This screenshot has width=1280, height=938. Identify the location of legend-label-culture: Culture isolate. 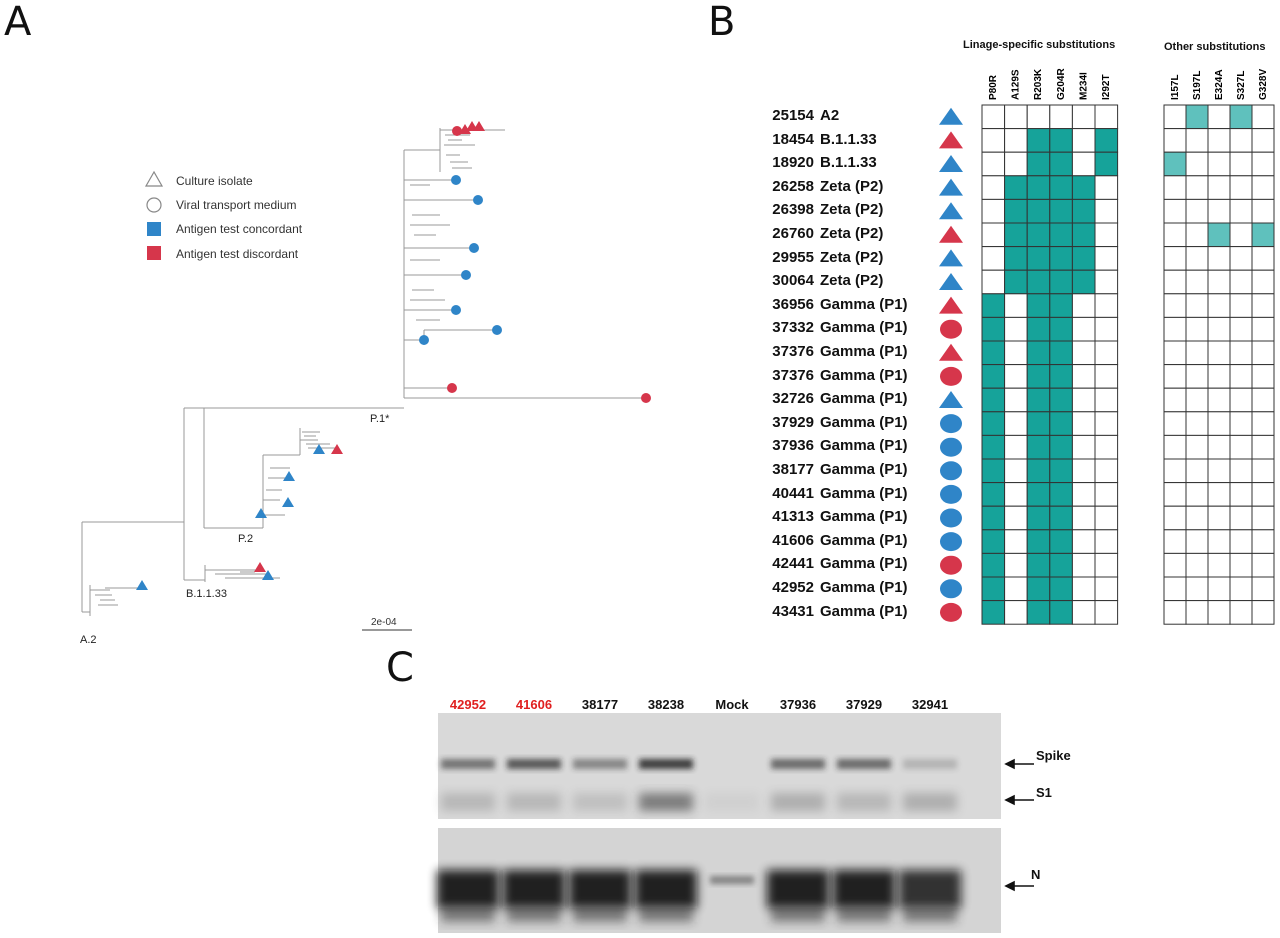
(214, 181).